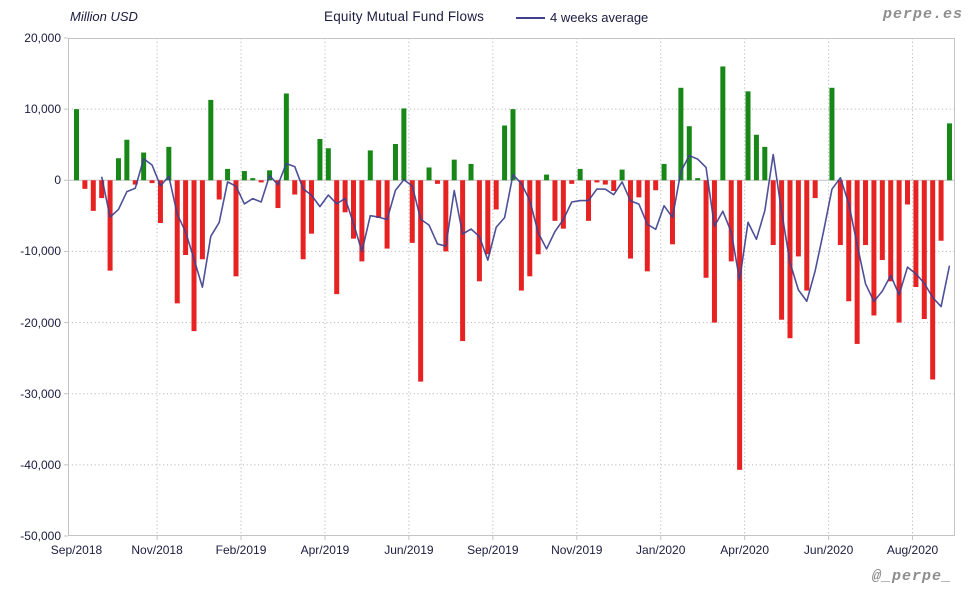  Describe the element at coordinates (530, 17) in the screenshot. I see `average-line-swatch-icon` at that location.